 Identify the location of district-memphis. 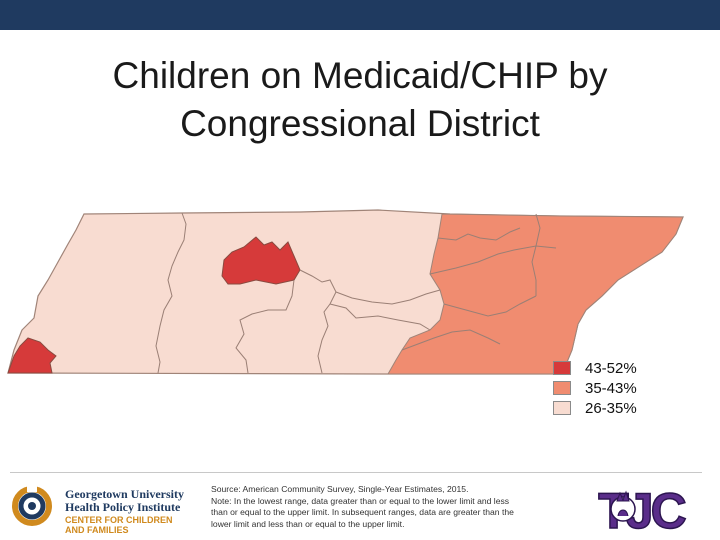
(32, 355).